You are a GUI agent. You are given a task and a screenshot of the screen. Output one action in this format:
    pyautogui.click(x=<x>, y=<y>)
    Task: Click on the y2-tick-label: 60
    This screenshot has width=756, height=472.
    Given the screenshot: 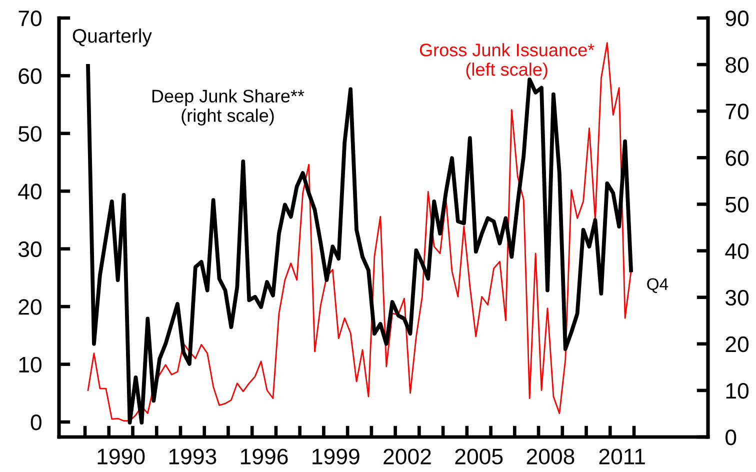 What is the action you would take?
    pyautogui.click(x=737, y=158)
    